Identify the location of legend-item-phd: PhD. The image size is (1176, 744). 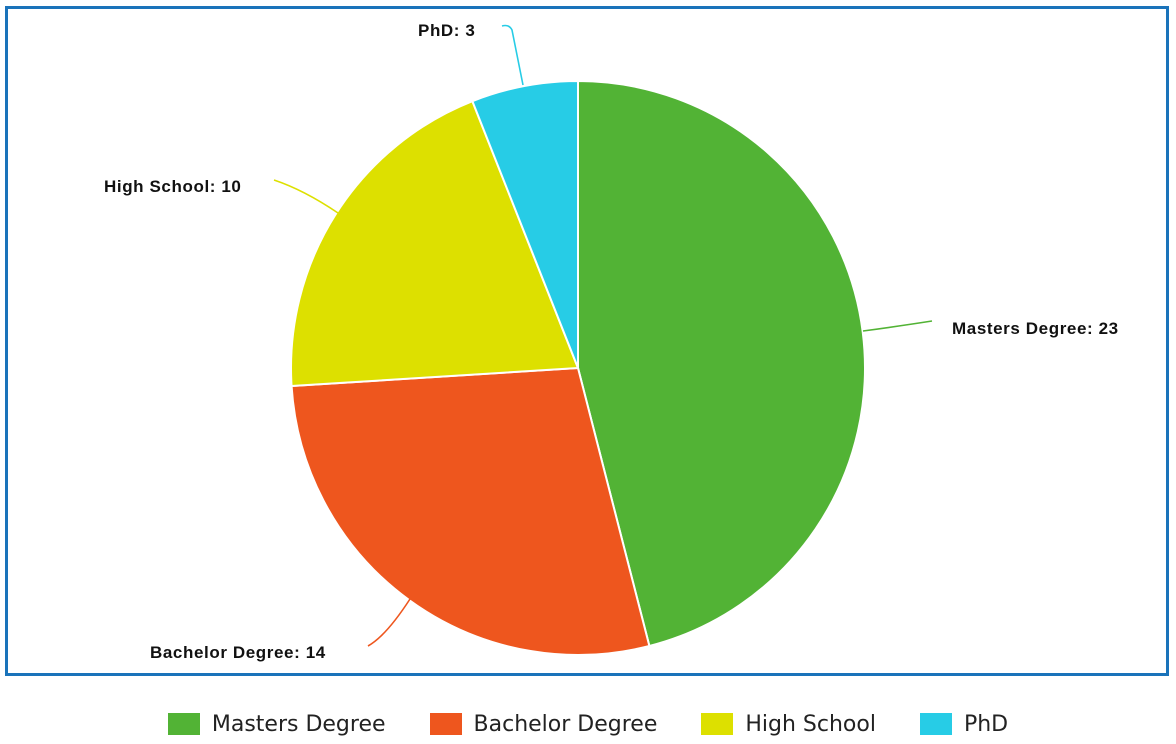
(964, 724).